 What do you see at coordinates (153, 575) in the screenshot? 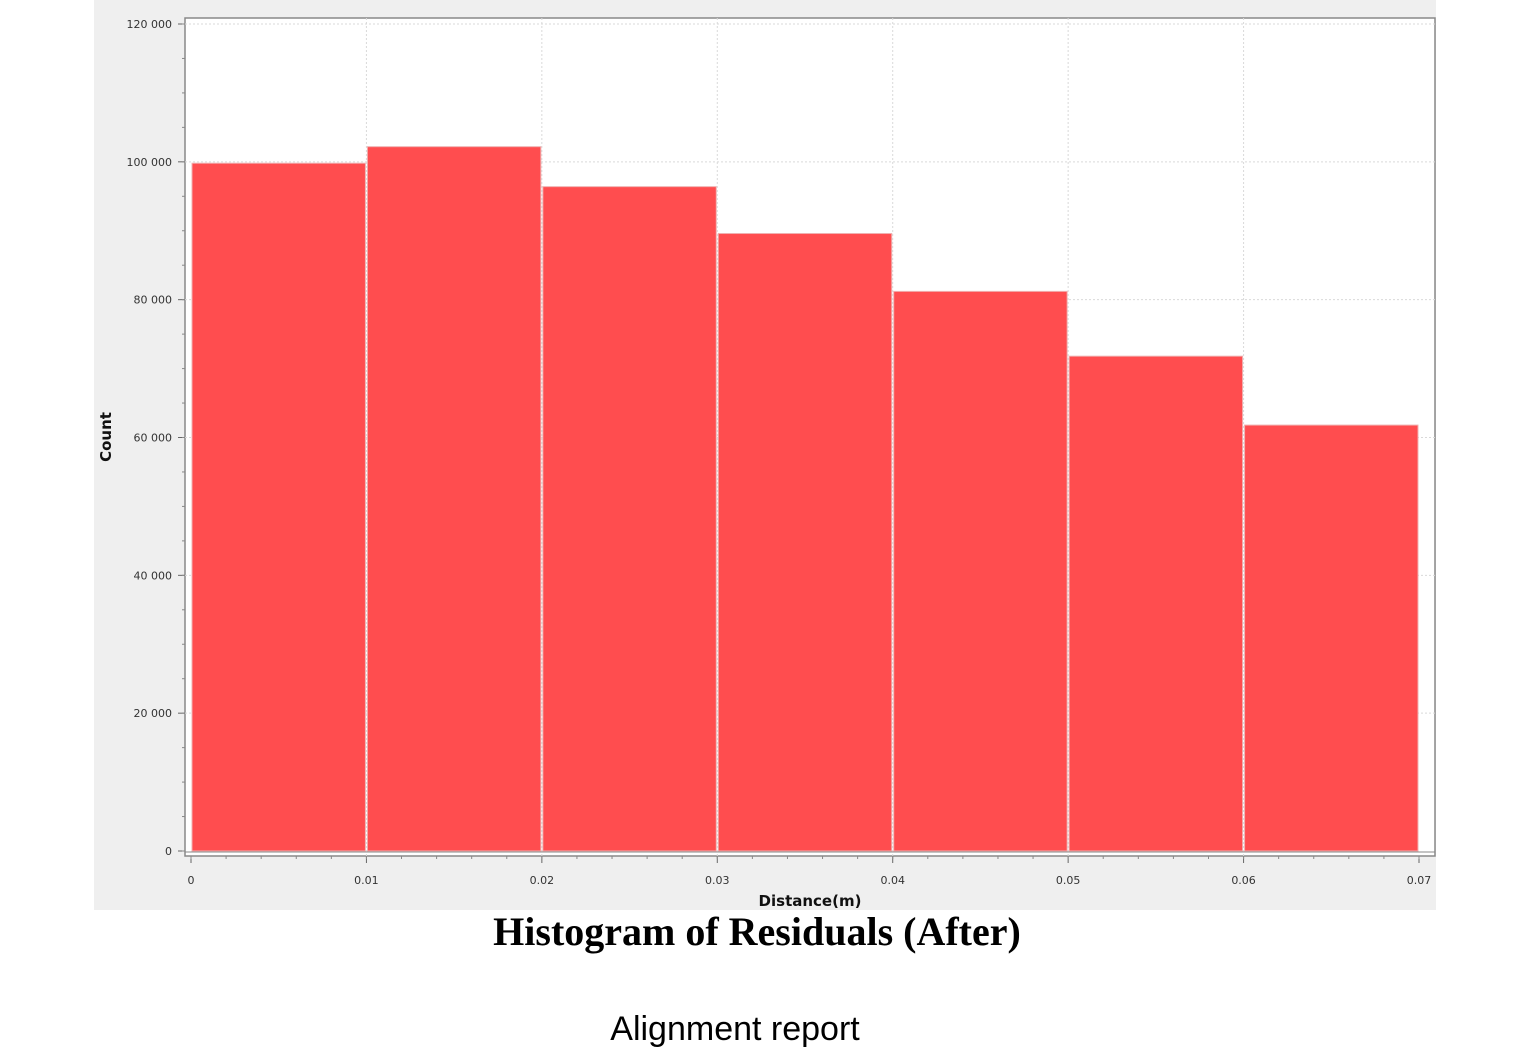
I see `y-tick-label: 40 000` at bounding box center [153, 575].